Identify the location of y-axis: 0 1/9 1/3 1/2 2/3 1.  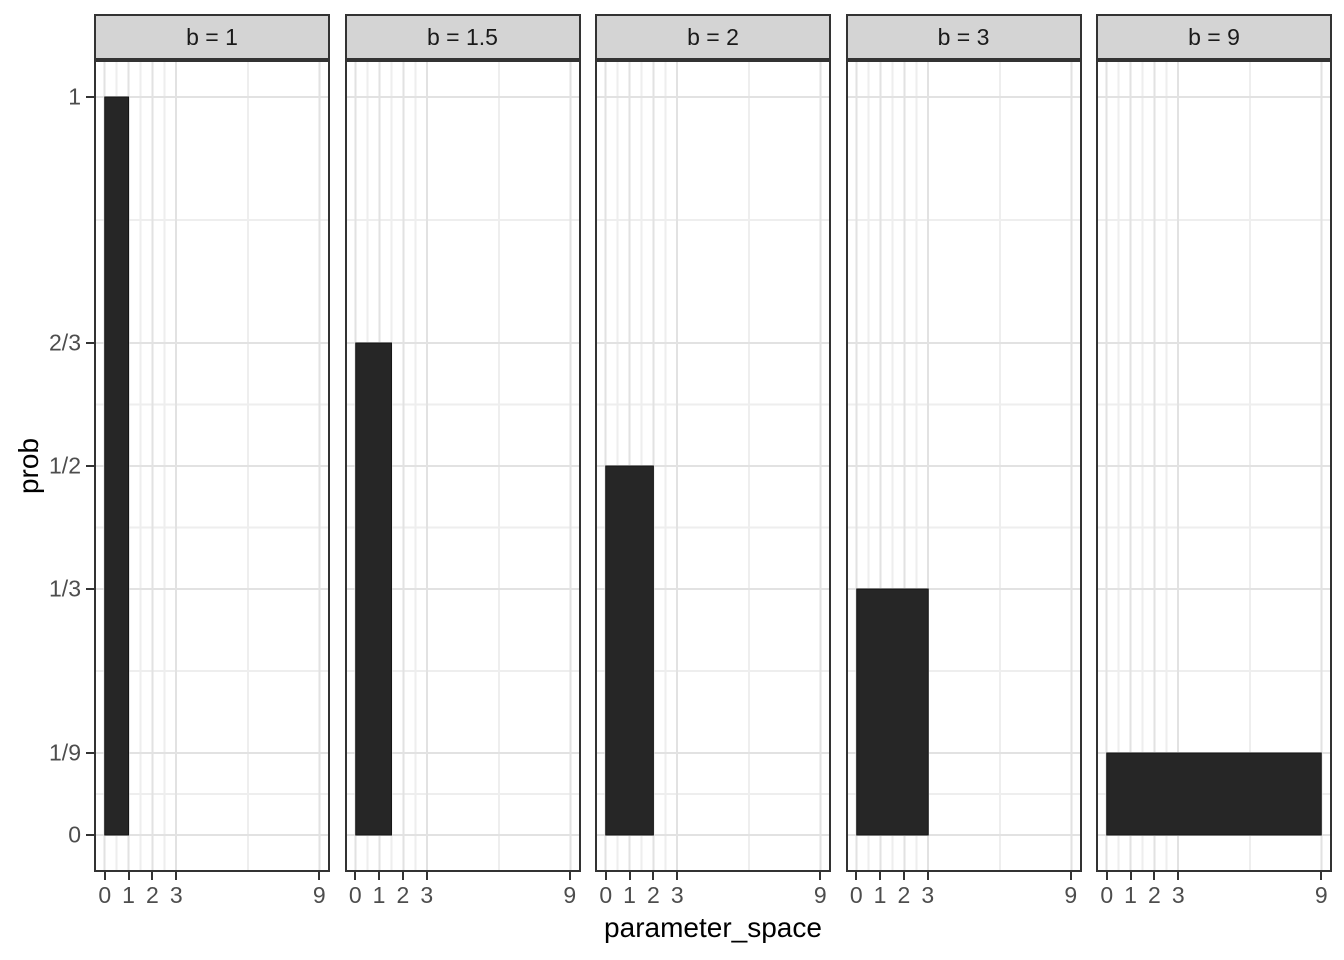
(47, 480).